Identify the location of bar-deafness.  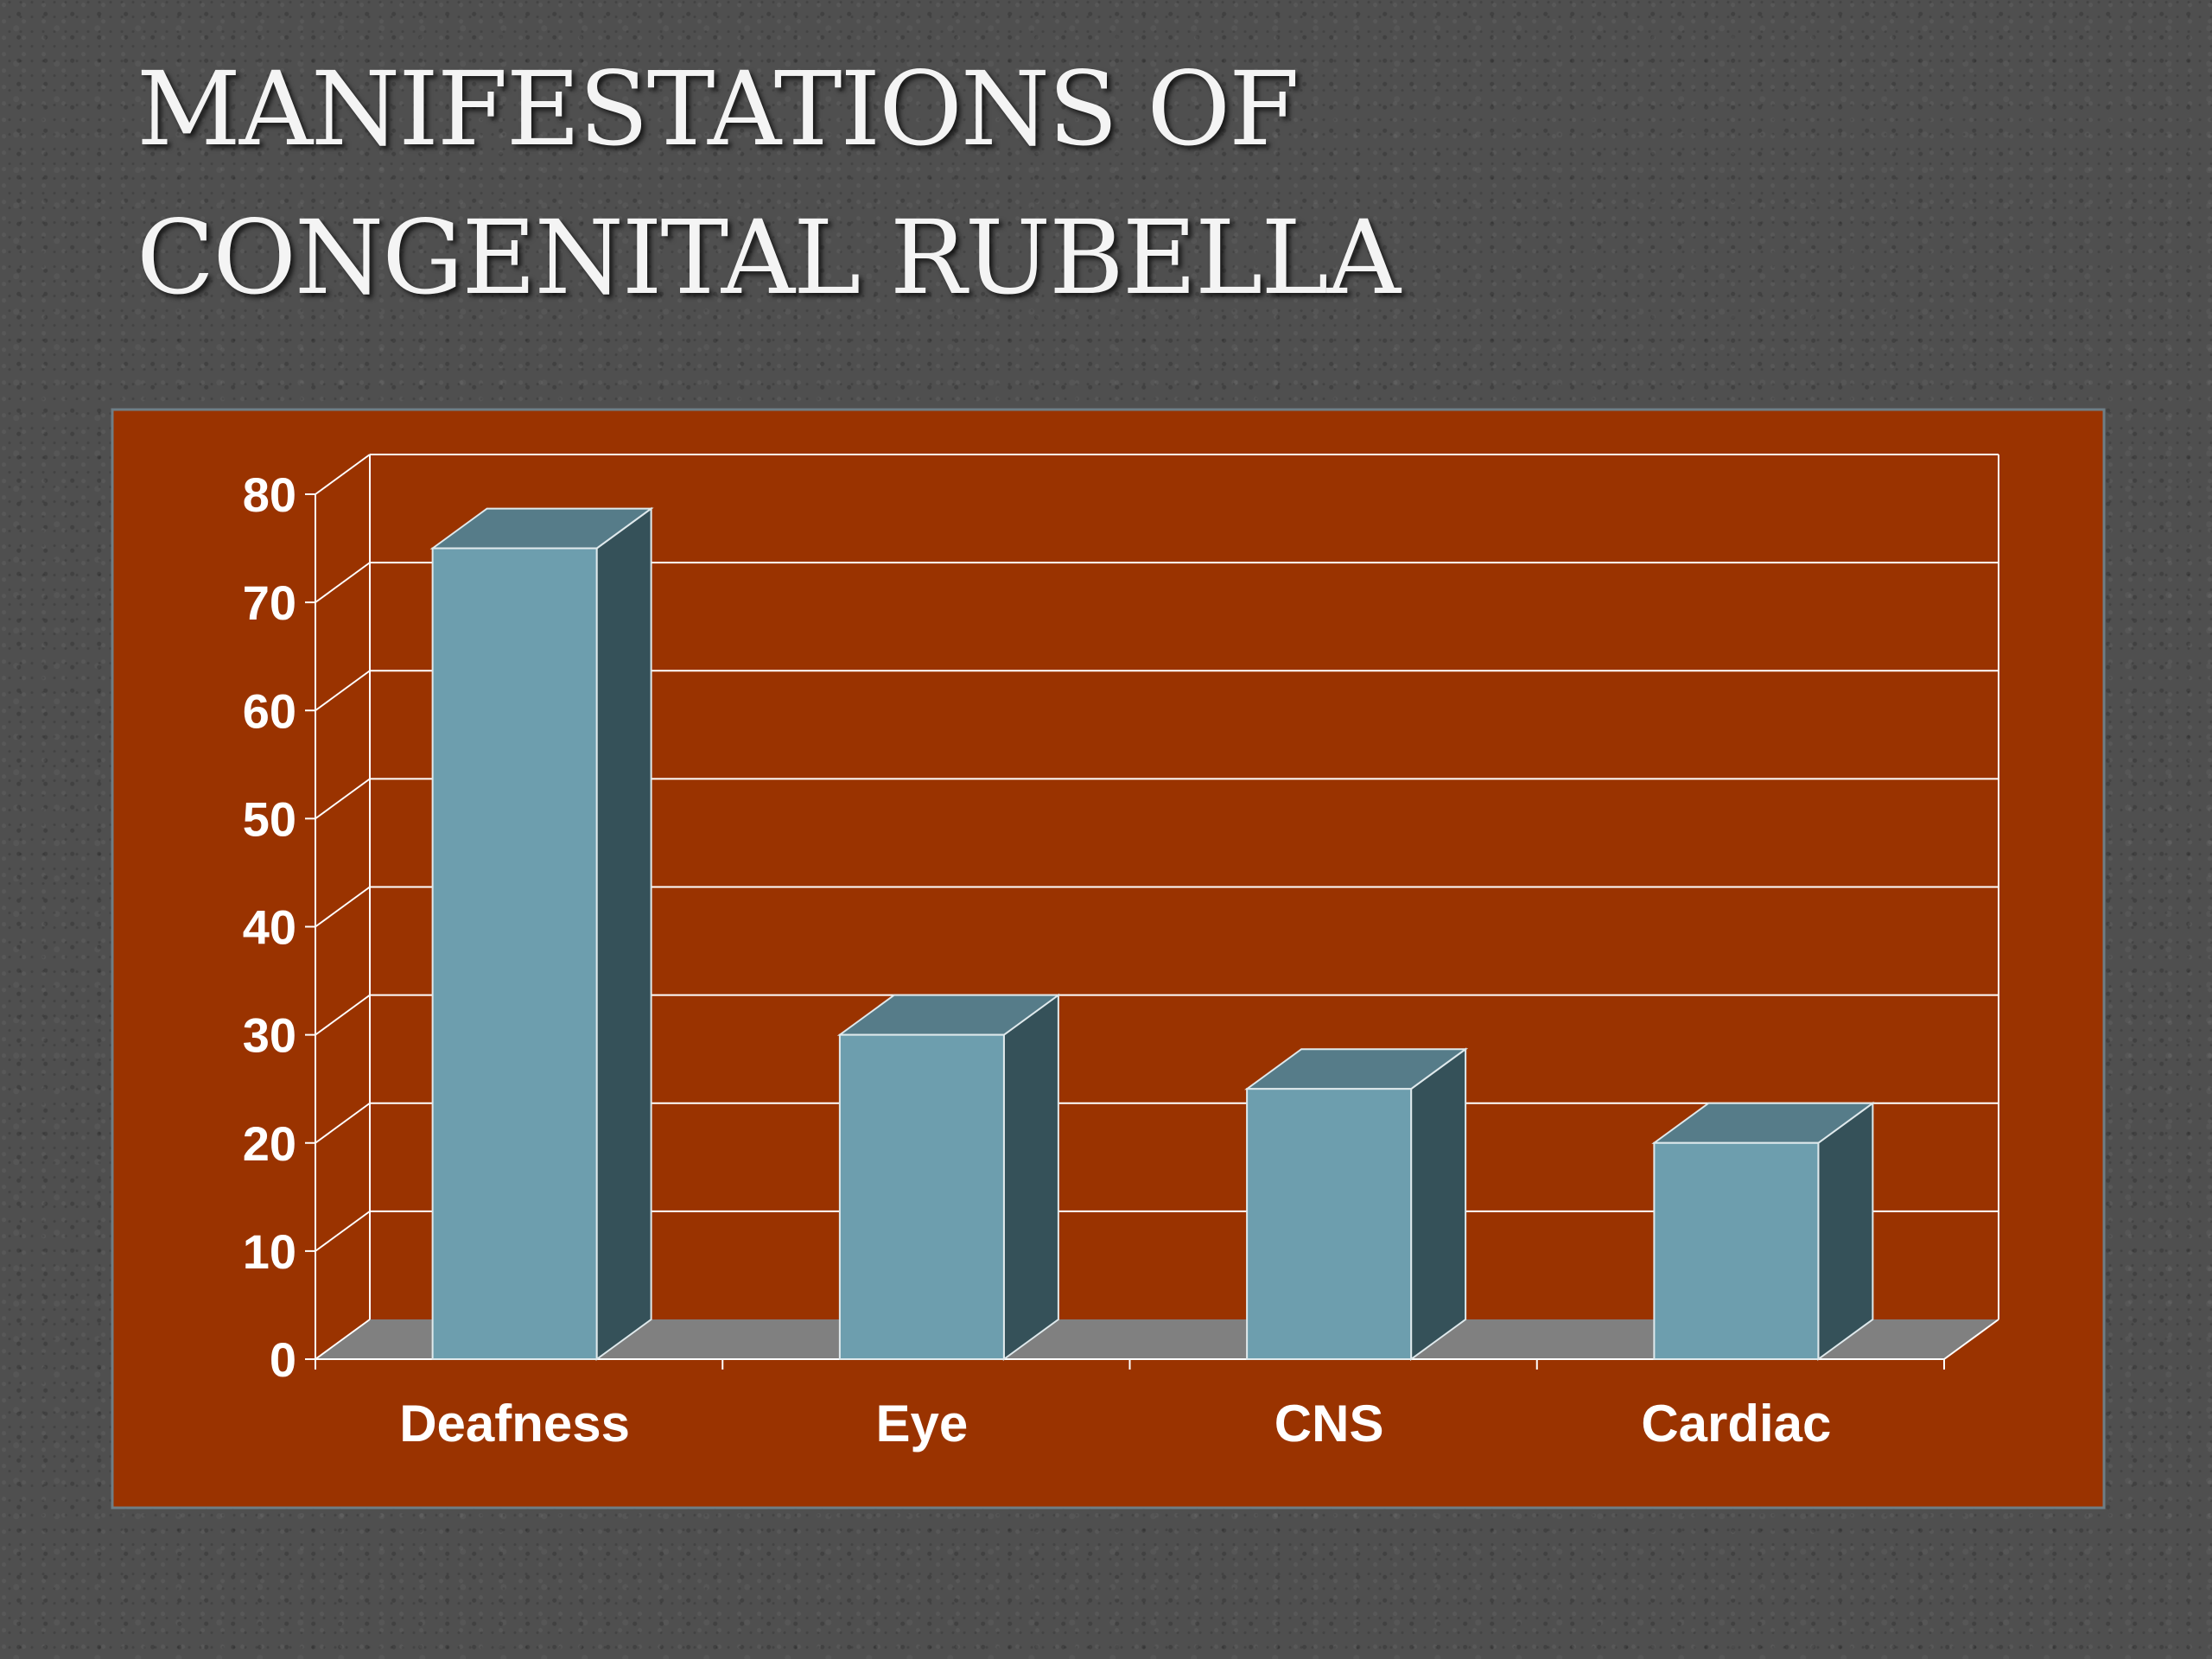
(541, 933).